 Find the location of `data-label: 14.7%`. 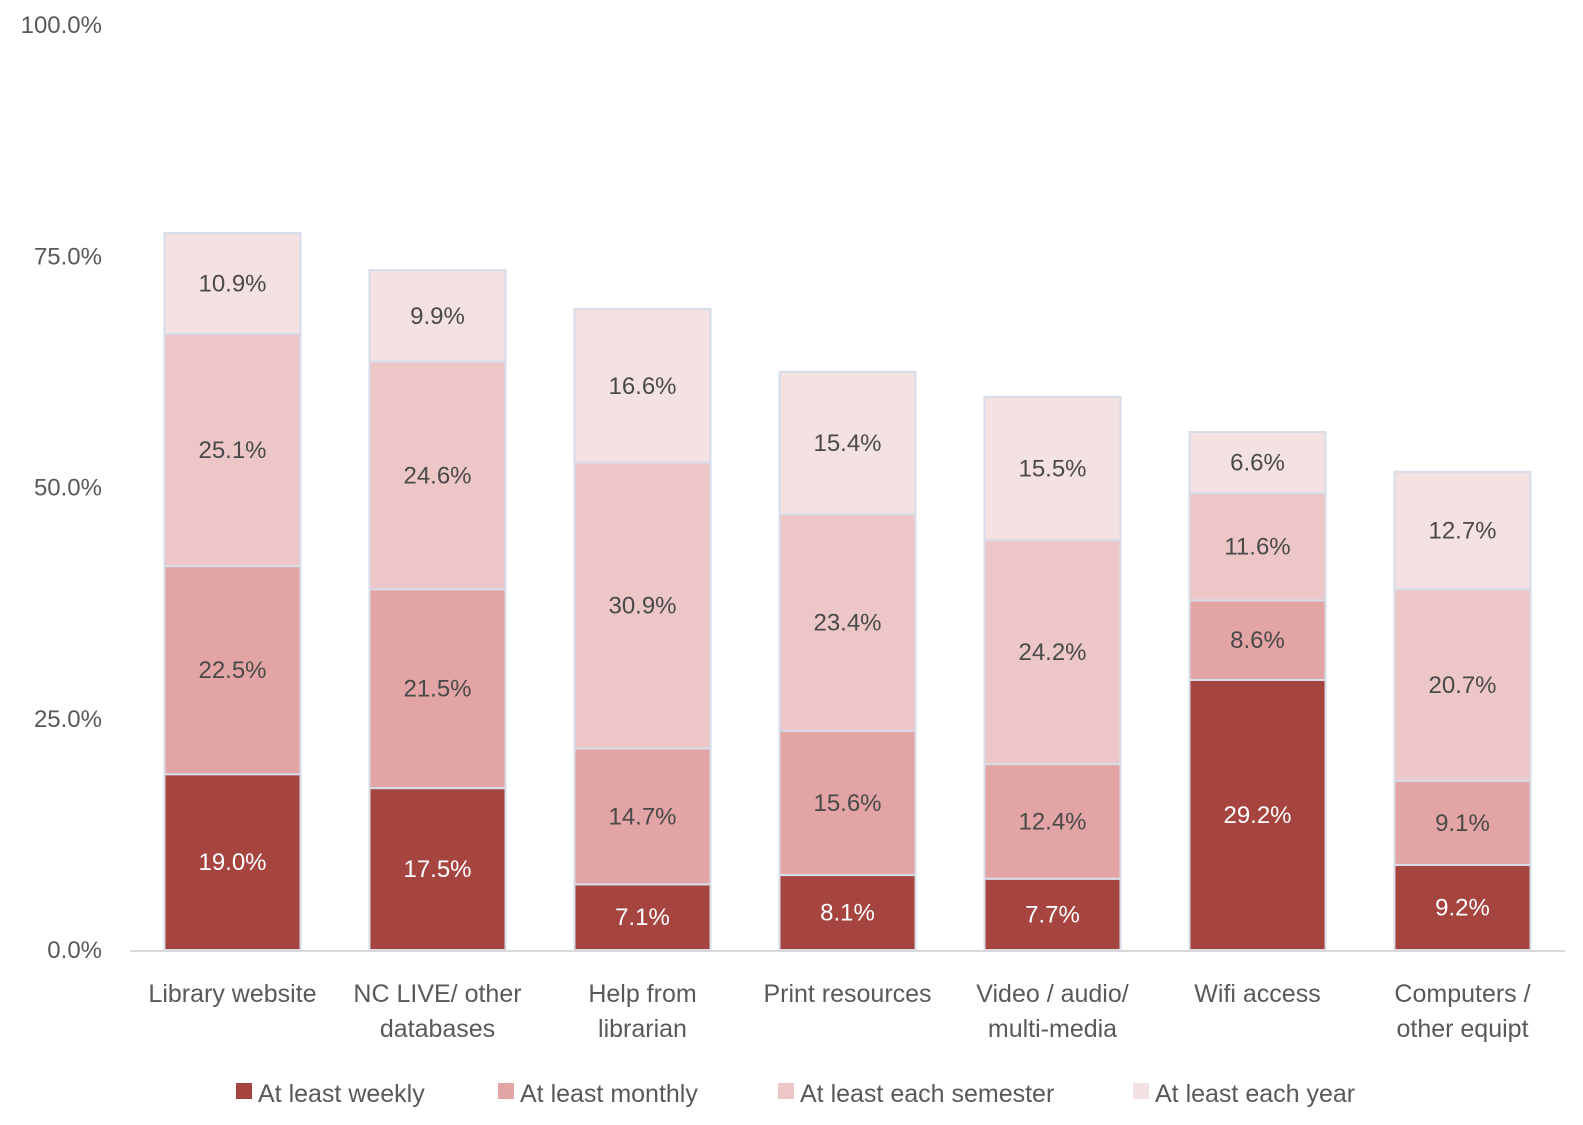

data-label: 14.7% is located at coordinates (642, 816).